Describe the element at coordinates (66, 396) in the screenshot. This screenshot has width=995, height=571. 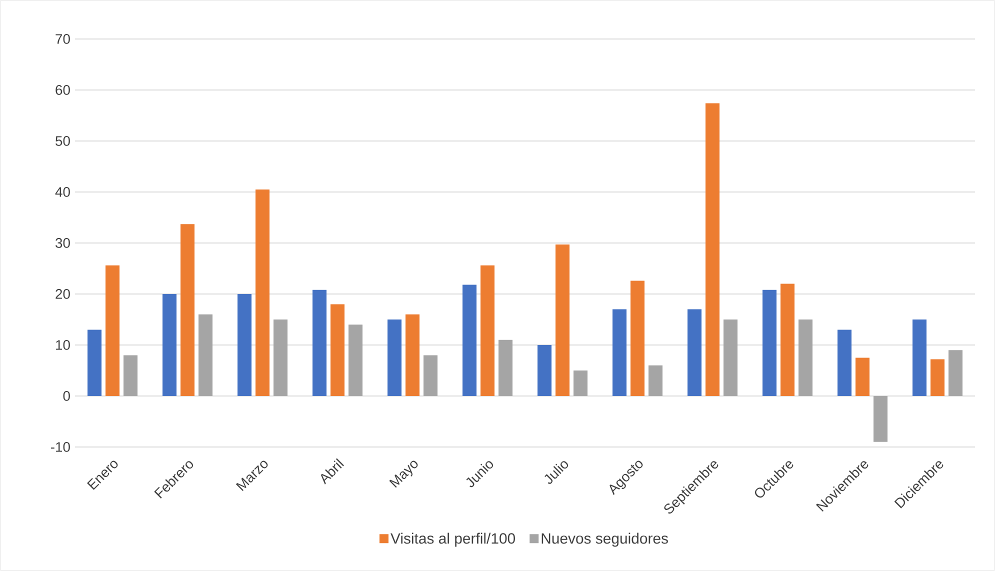
I see `y-tick-label: 0` at that location.